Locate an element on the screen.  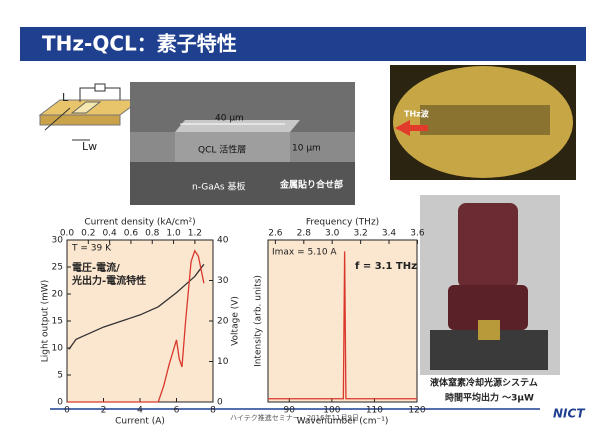
annotation: 光出力-電流特性 is located at coordinates (108, 280).